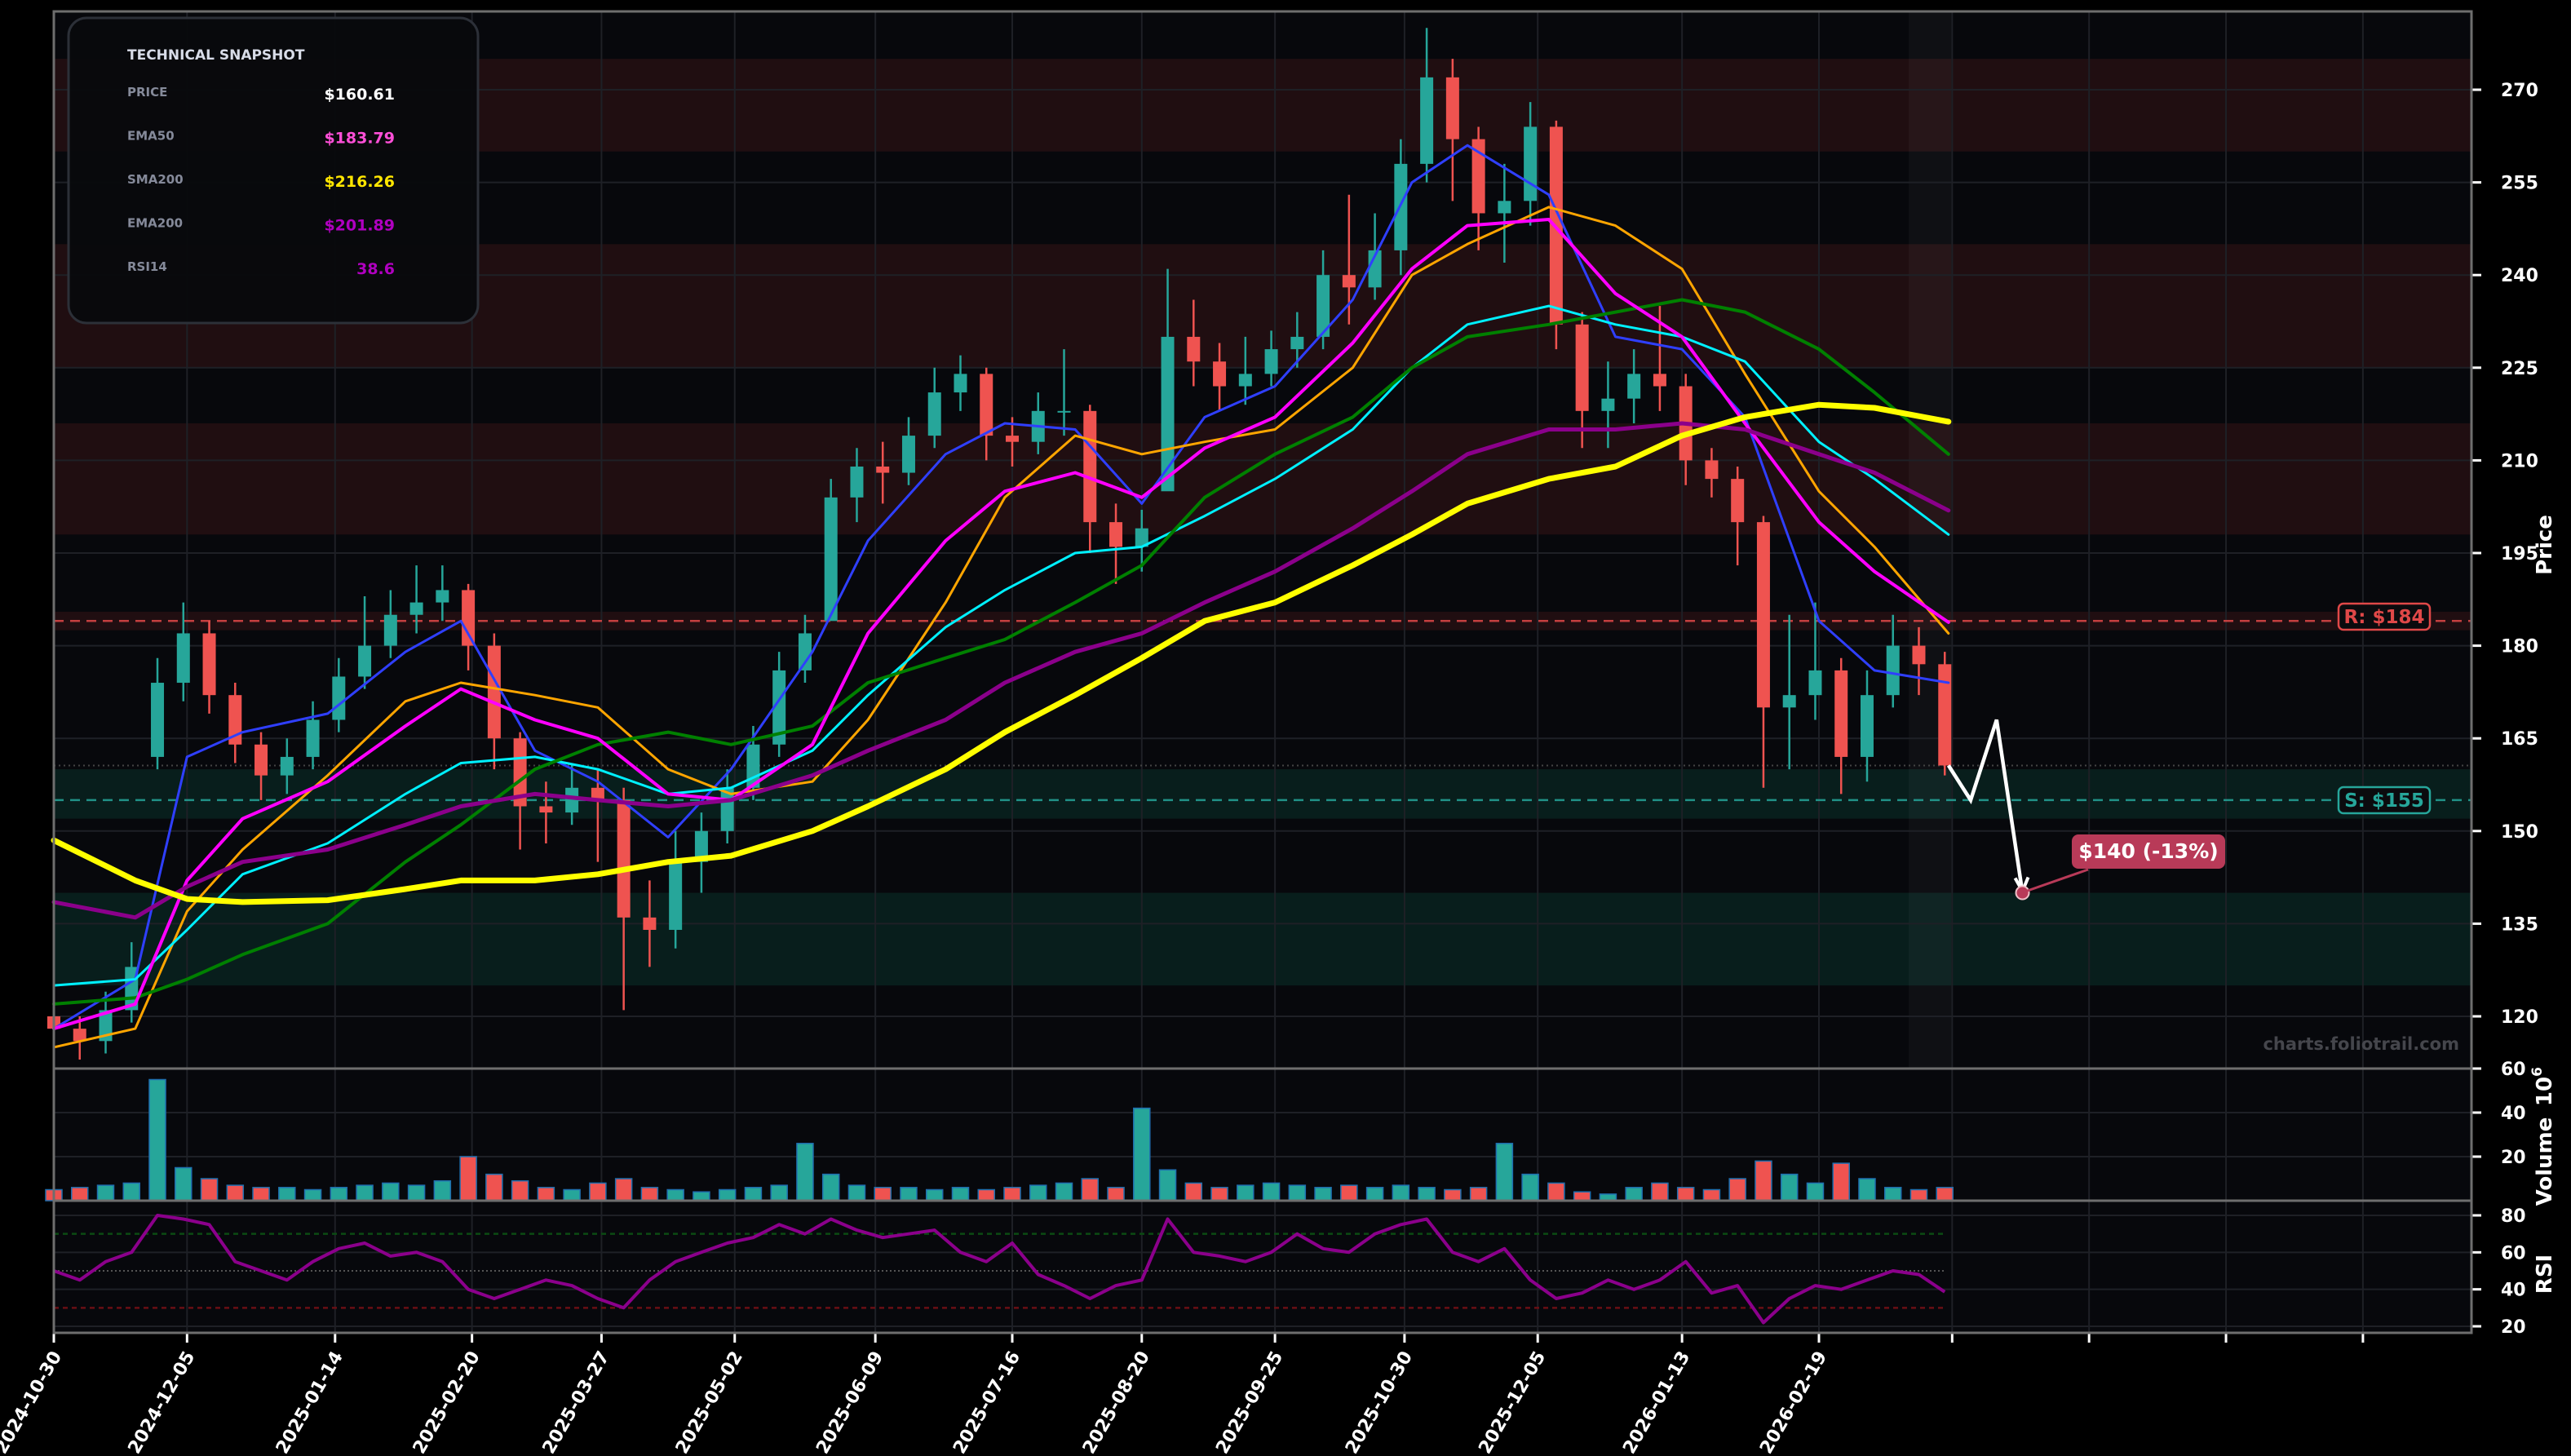 The width and height of the screenshot is (2571, 1456). I want to click on snapshot-value-rsi14: 38.6, so click(375, 269).